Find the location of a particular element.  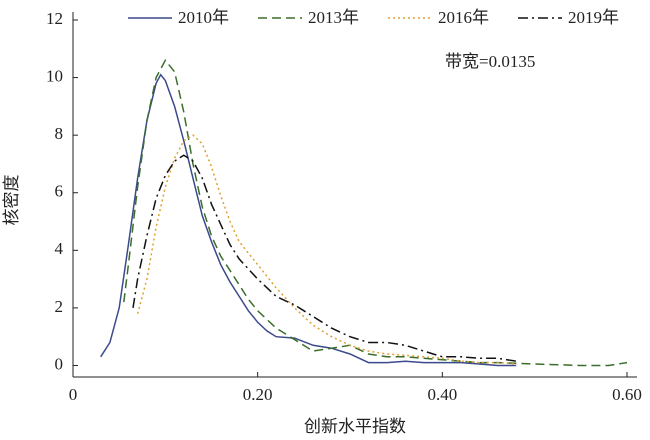

legend-label: 2019年 is located at coordinates (593, 17).